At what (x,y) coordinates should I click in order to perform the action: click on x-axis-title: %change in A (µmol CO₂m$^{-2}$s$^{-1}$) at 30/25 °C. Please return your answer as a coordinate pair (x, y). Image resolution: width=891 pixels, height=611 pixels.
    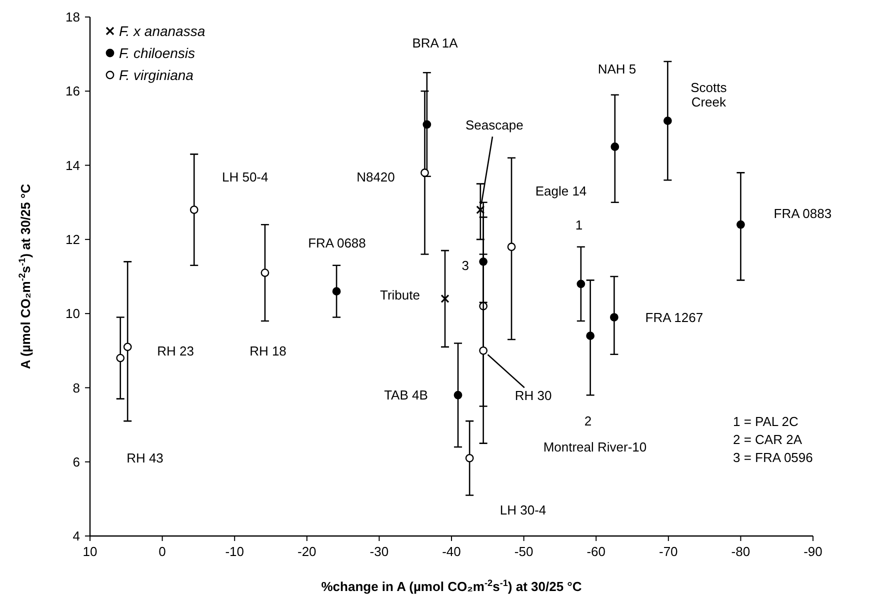
    Looking at the image, I should click on (451, 586).